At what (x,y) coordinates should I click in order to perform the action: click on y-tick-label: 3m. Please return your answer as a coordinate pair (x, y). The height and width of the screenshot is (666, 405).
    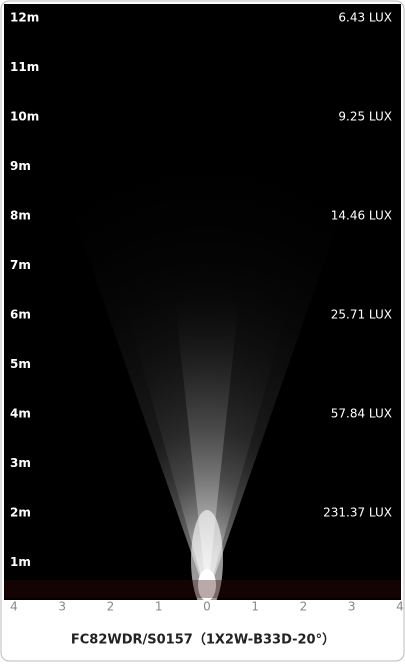
    Looking at the image, I should click on (20, 463).